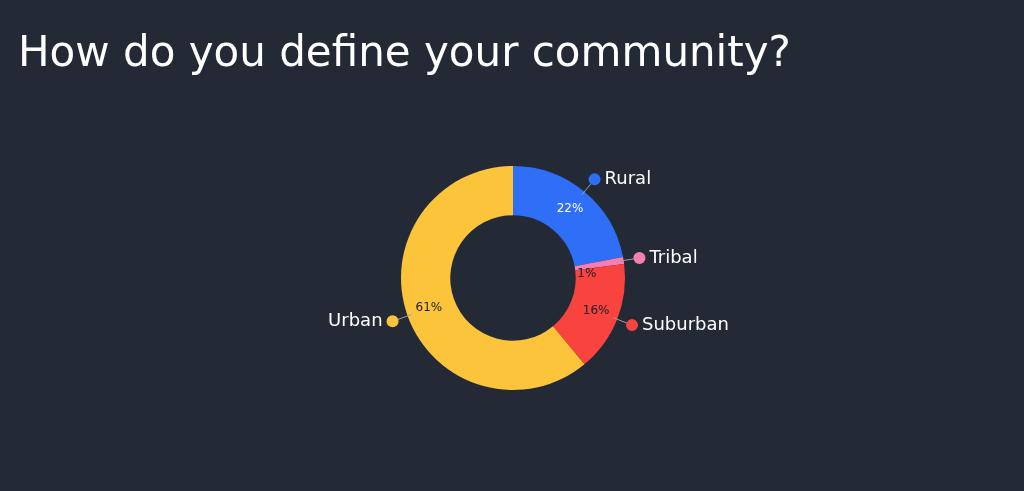  What do you see at coordinates (429, 307) in the screenshot?
I see `data-label: 61%` at bounding box center [429, 307].